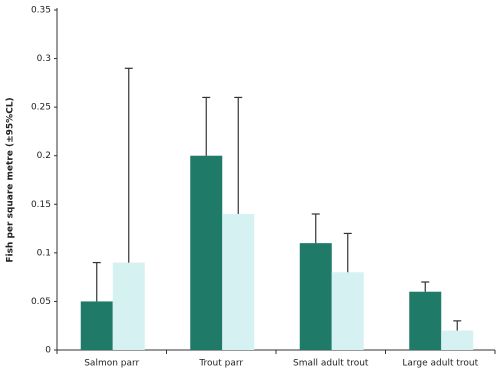 The height and width of the screenshot is (374, 500). What do you see at coordinates (41, 108) in the screenshot?
I see `y-tick-label: 0.25` at bounding box center [41, 108].